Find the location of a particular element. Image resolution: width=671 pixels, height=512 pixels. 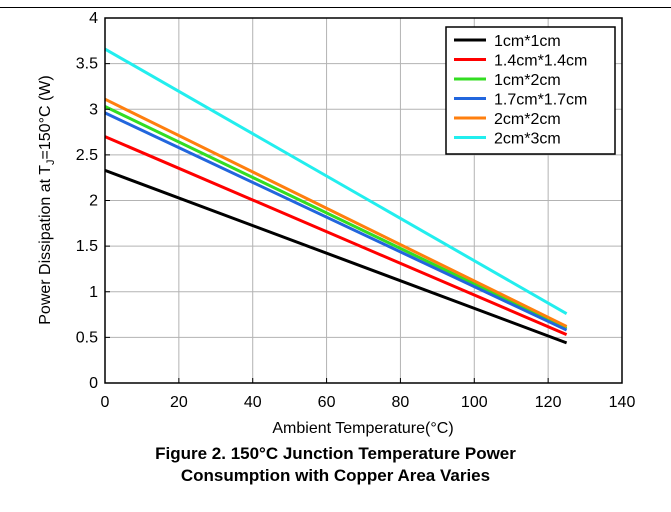

figure-caption-line-2: Consumption with Copper Area Varies is located at coordinates (335, 475).